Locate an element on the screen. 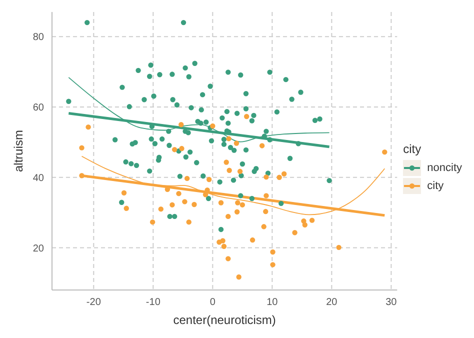  legend-label: noncity is located at coordinates (444, 168).